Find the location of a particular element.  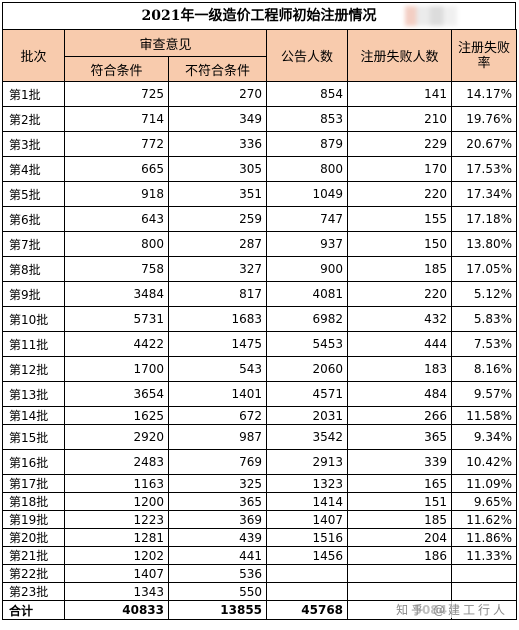

cell-unqualified: 270 is located at coordinates (217, 94).